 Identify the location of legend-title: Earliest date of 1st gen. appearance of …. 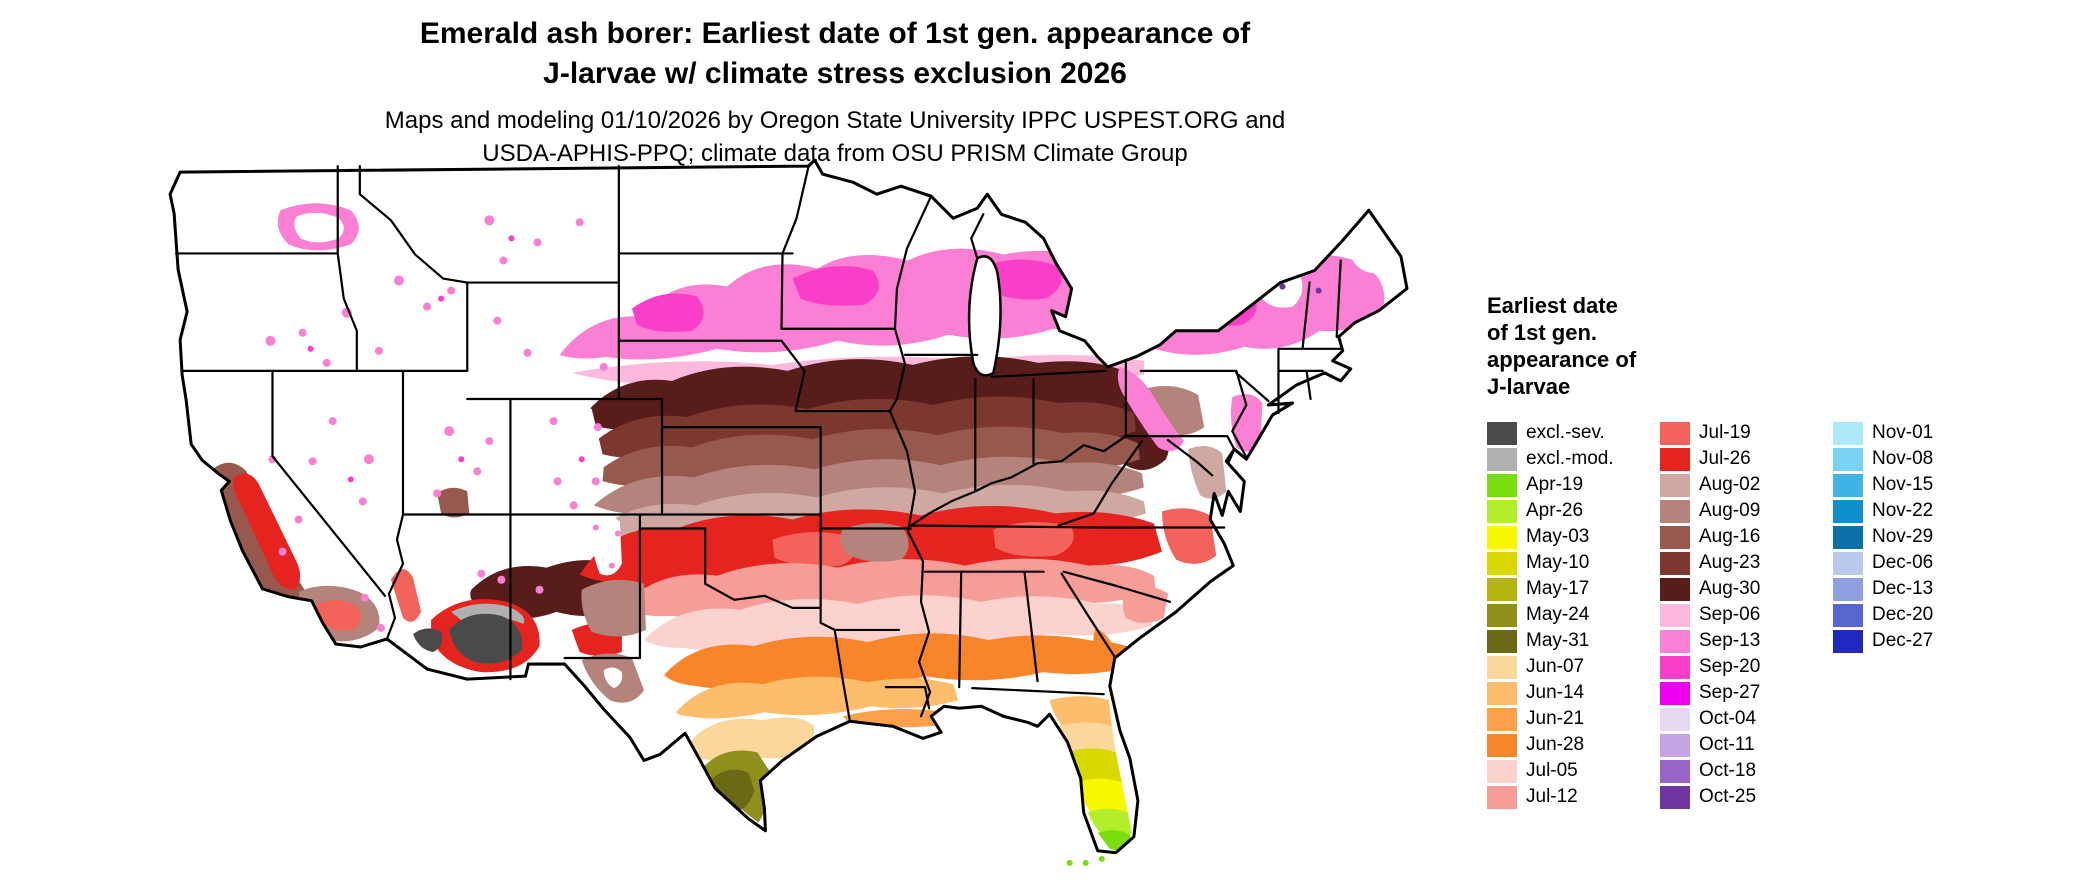
(1561, 346).